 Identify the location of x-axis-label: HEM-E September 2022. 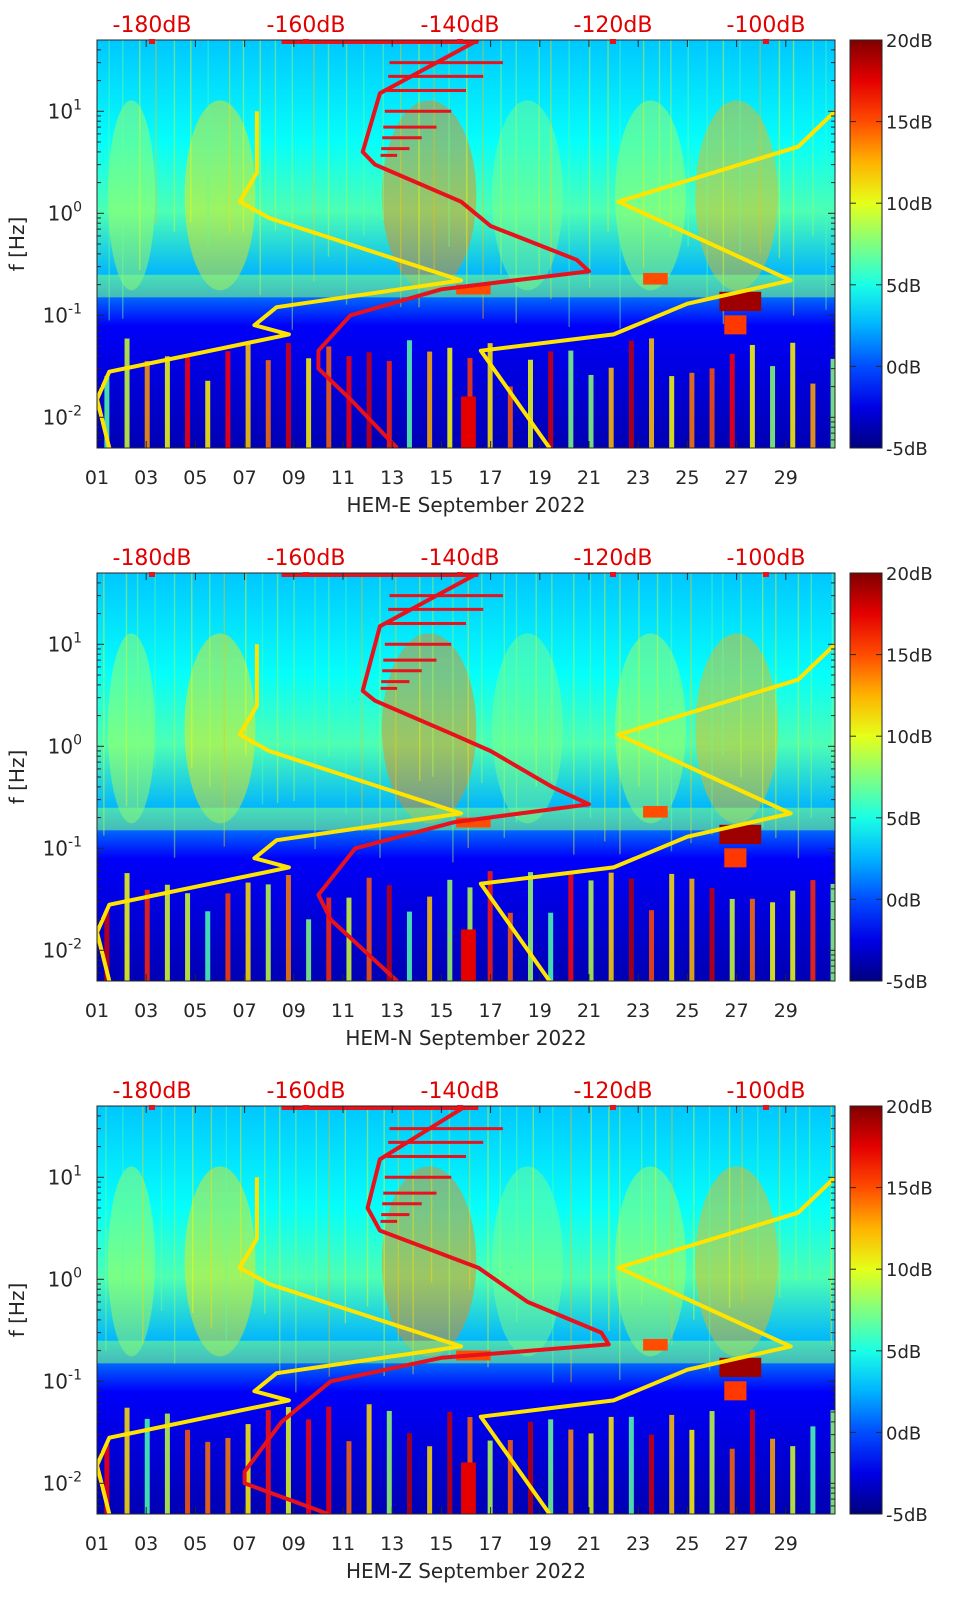
(466, 505).